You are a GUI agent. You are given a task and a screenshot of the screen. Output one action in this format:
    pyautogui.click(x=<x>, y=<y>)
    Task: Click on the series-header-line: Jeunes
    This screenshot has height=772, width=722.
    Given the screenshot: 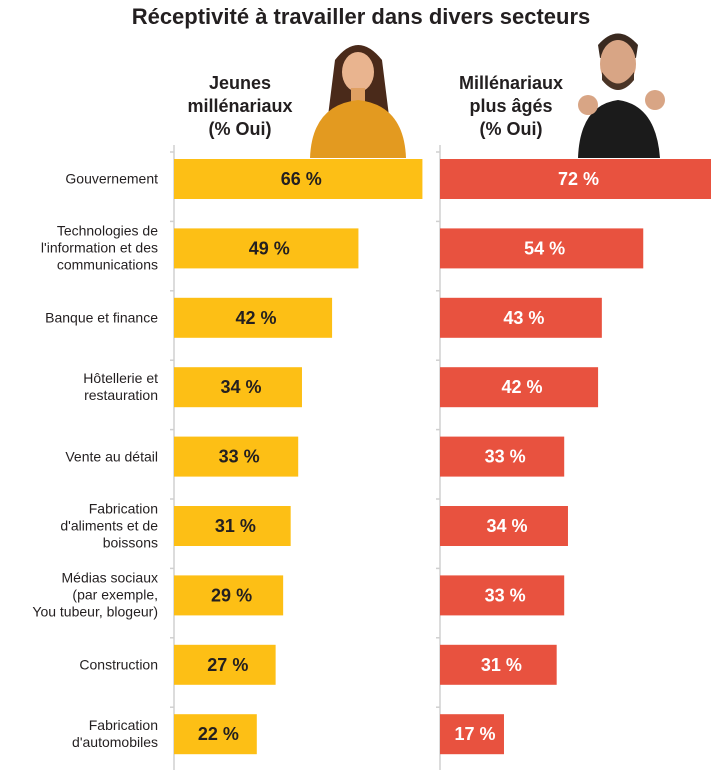 What is the action you would take?
    pyautogui.click(x=240, y=83)
    